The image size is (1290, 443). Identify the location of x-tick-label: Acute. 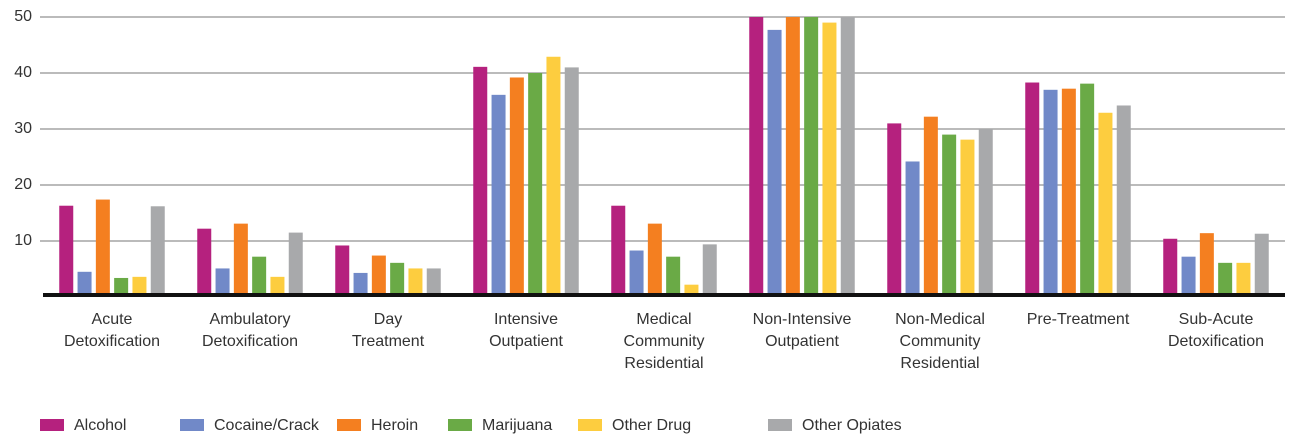
(112, 319).